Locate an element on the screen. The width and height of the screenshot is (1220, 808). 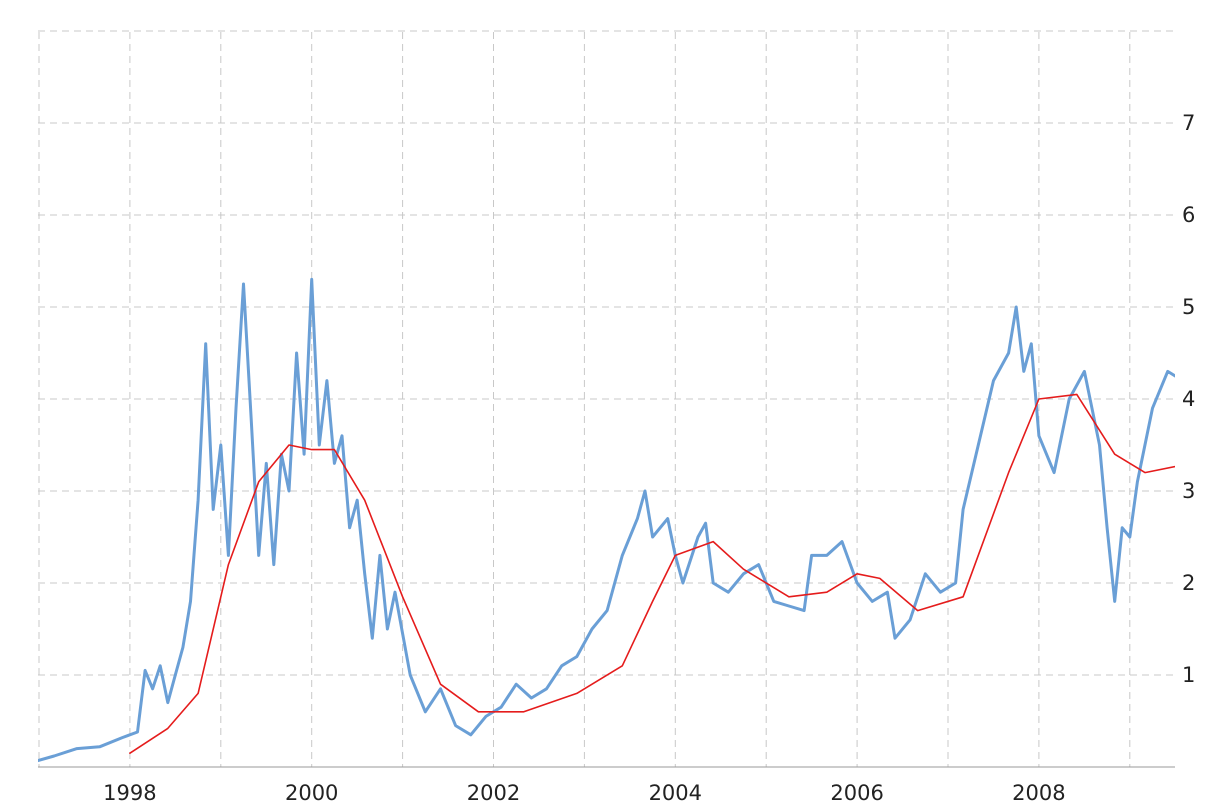
y-tick-label: 1 is located at coordinates (1188, 675).